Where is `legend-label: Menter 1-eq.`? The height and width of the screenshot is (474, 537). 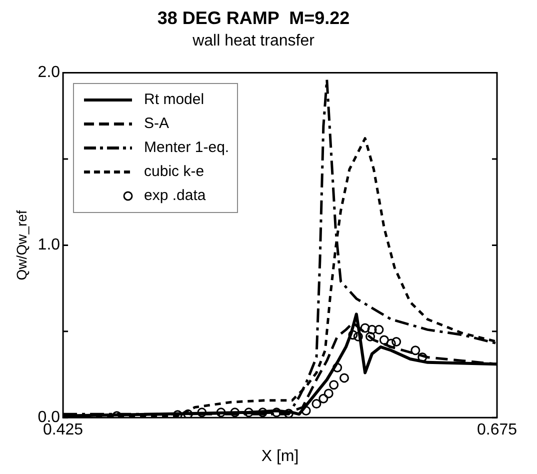
legend-label: Menter 1-eq. is located at coordinates (187, 147).